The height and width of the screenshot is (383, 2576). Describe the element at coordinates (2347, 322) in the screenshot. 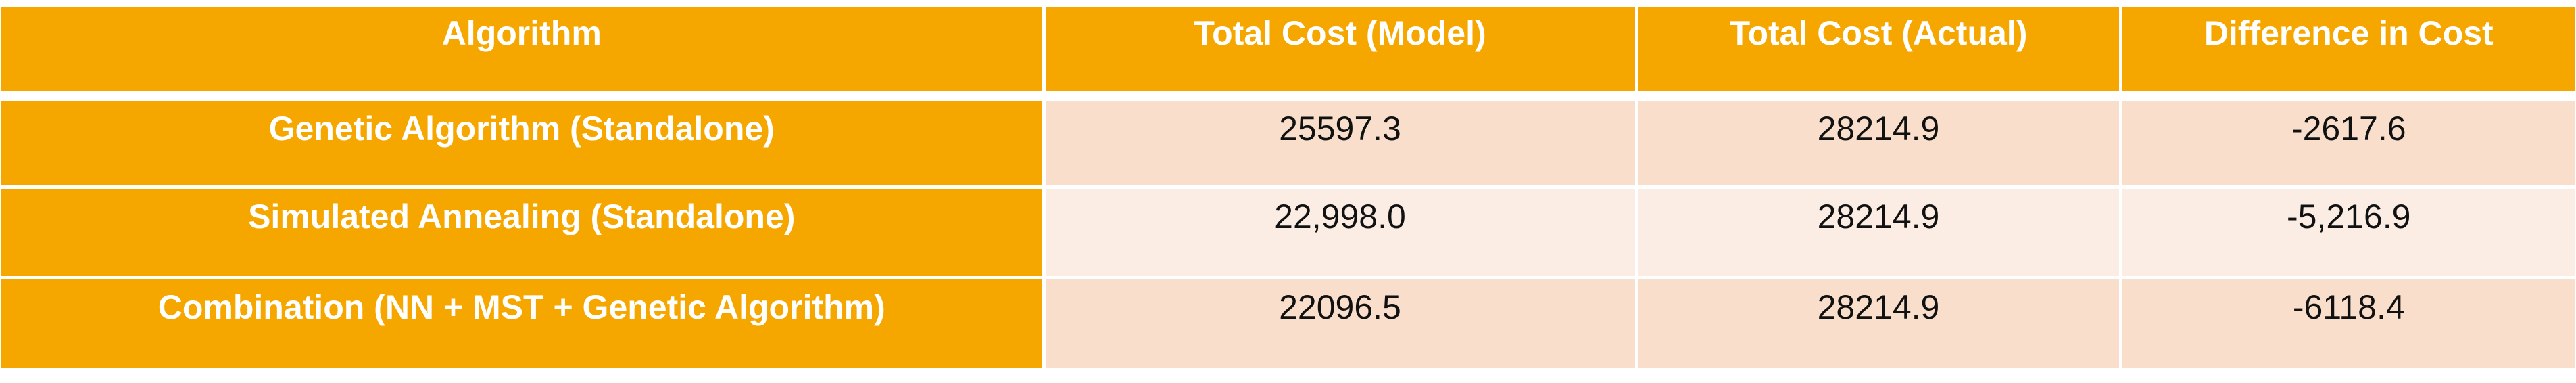

I see `difference-cell: -6118.4` at that location.